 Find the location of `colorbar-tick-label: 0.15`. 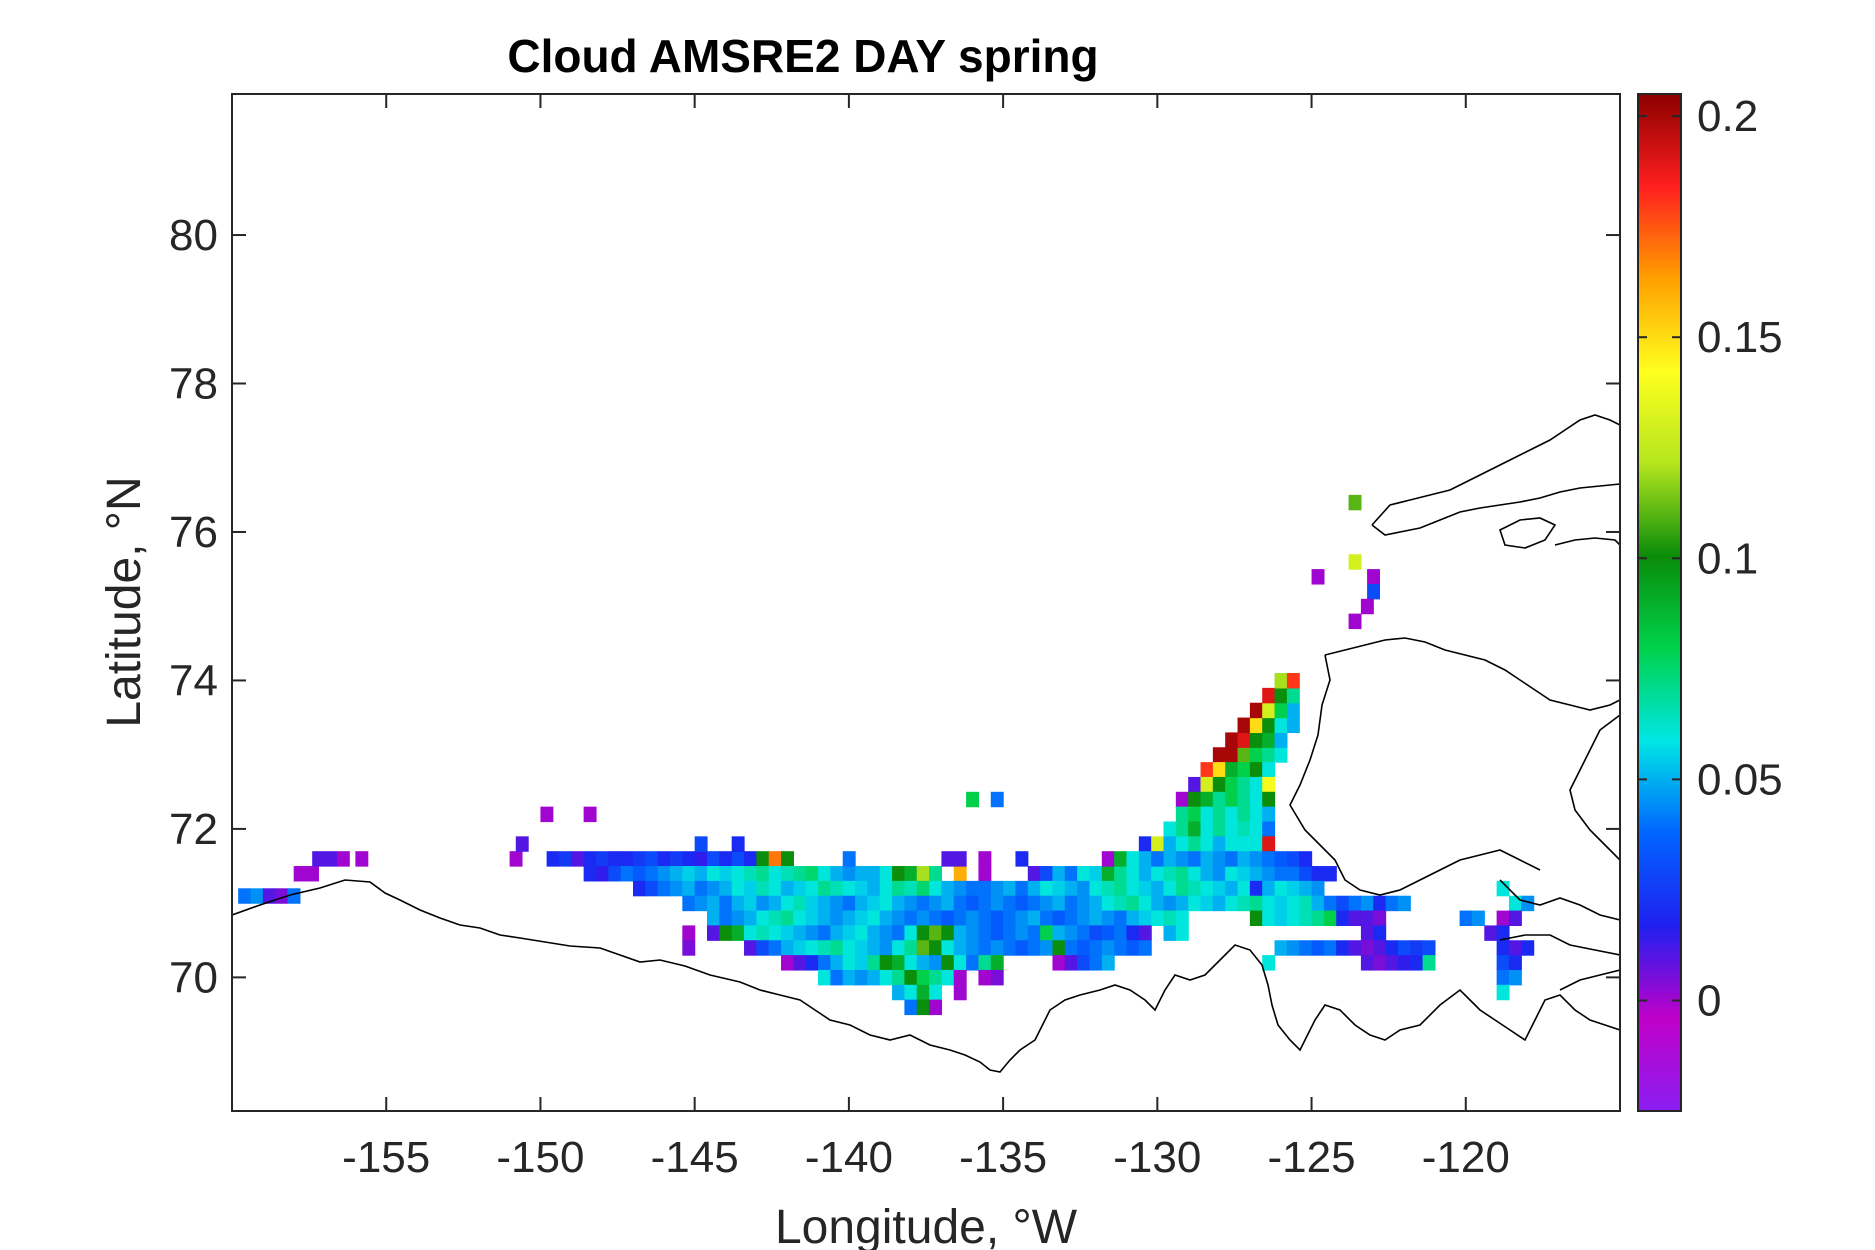

colorbar-tick-label: 0.15 is located at coordinates (1740, 337).